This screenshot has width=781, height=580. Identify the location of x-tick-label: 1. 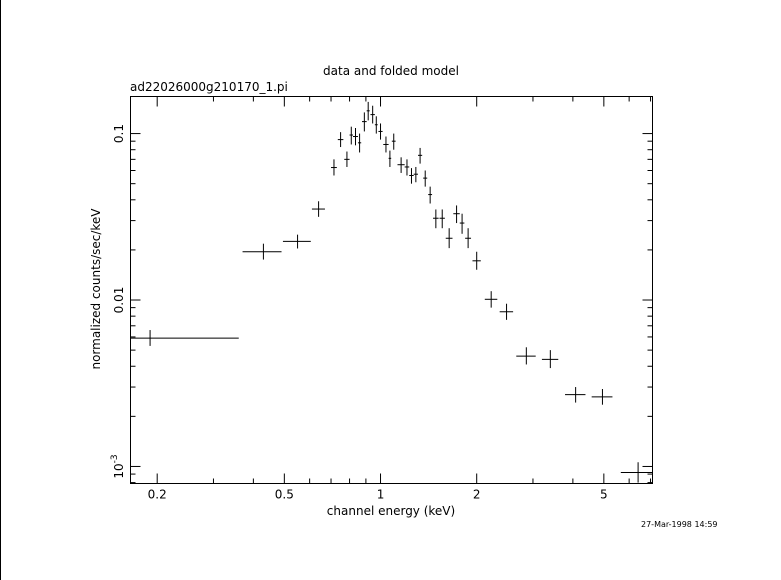
(381, 495).